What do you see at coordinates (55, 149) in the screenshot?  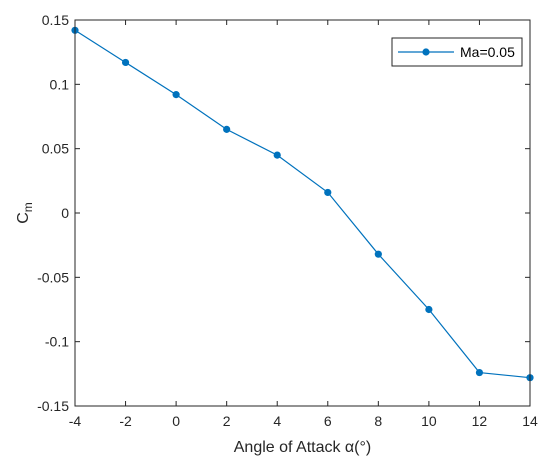 I see `y-tick-label: 0.05` at bounding box center [55, 149].